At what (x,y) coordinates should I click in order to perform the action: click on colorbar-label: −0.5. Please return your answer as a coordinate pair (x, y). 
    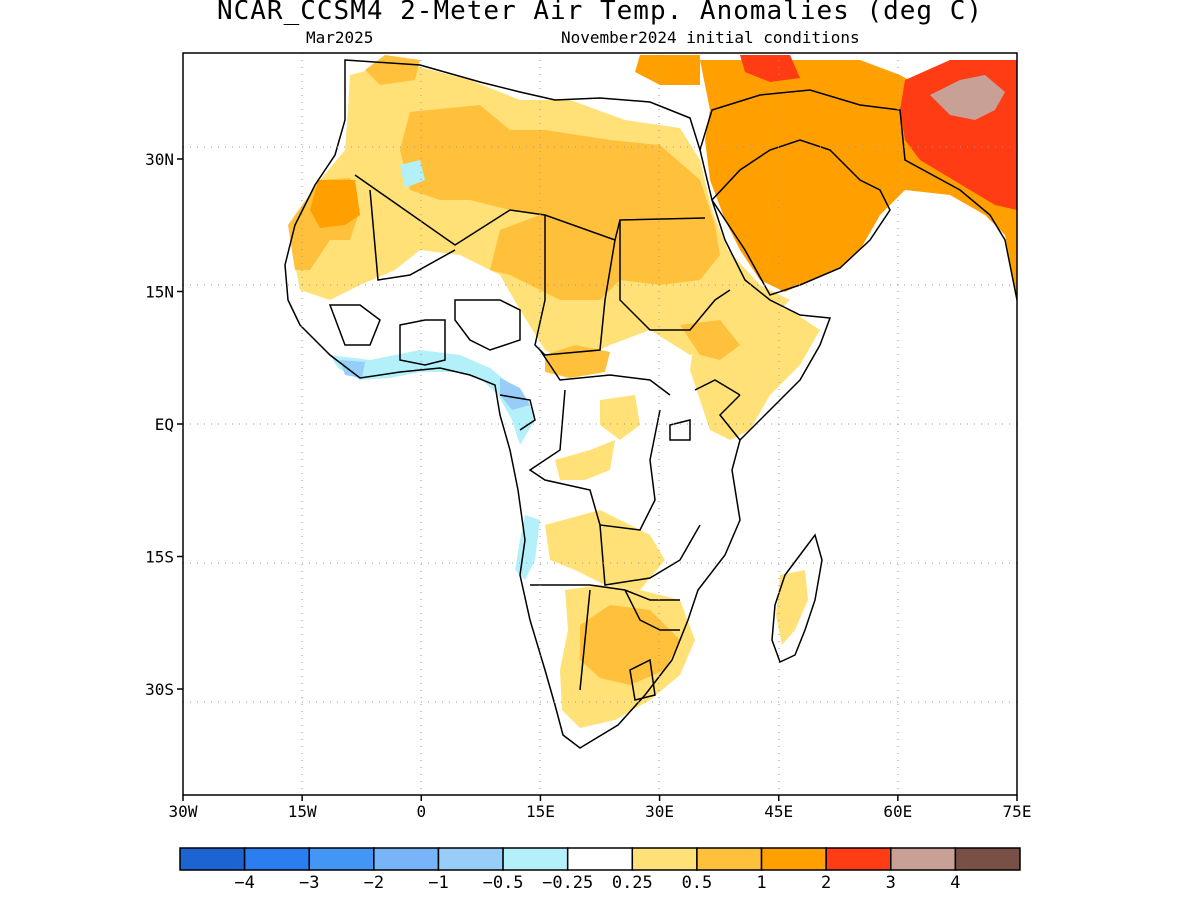
    Looking at the image, I should click on (503, 883).